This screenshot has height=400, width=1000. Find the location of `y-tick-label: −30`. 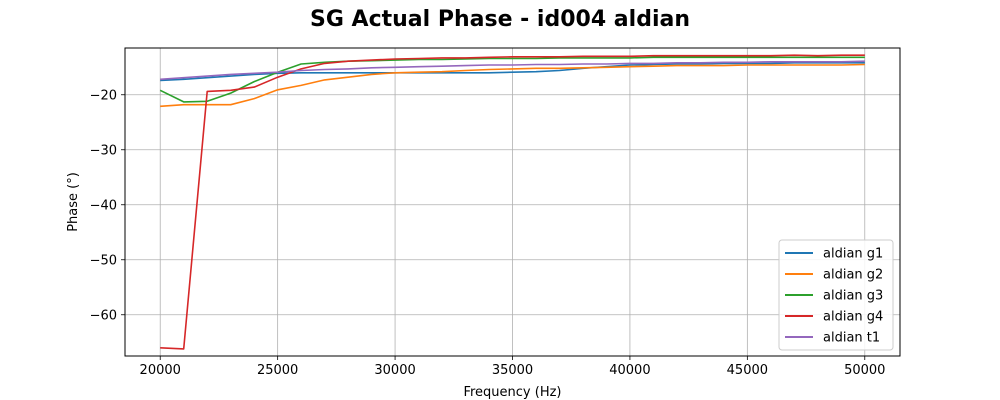

y-tick-label: −30 is located at coordinates (103, 150).